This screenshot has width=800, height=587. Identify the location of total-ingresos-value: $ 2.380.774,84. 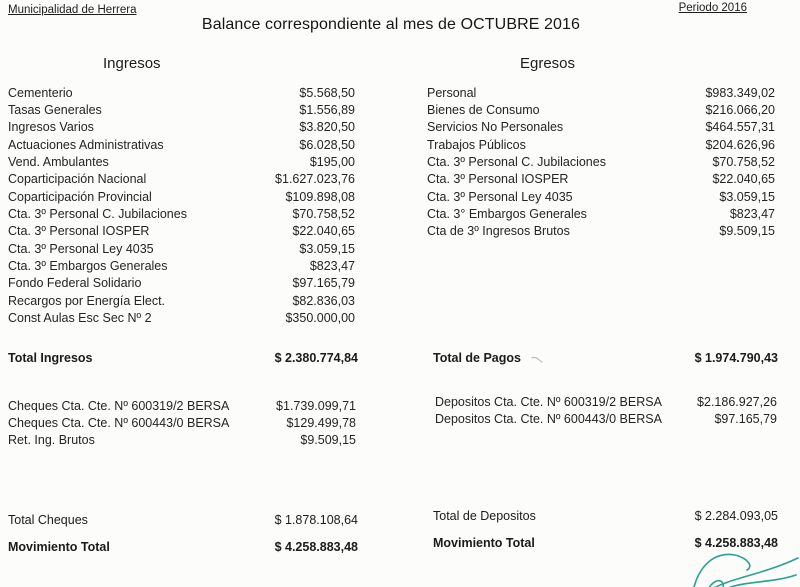
(316, 358).